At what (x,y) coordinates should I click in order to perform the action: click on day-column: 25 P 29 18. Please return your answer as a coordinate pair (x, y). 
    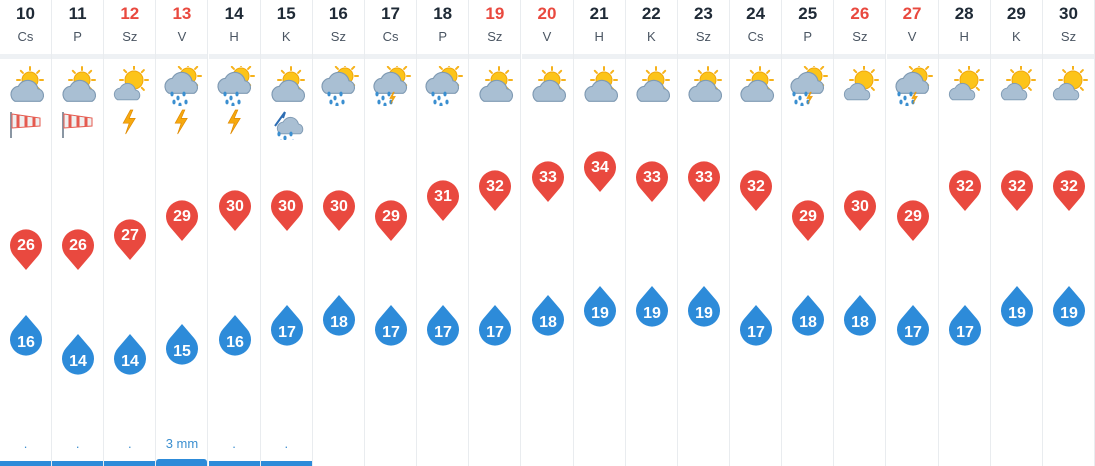
    Looking at the image, I should click on (808, 233).